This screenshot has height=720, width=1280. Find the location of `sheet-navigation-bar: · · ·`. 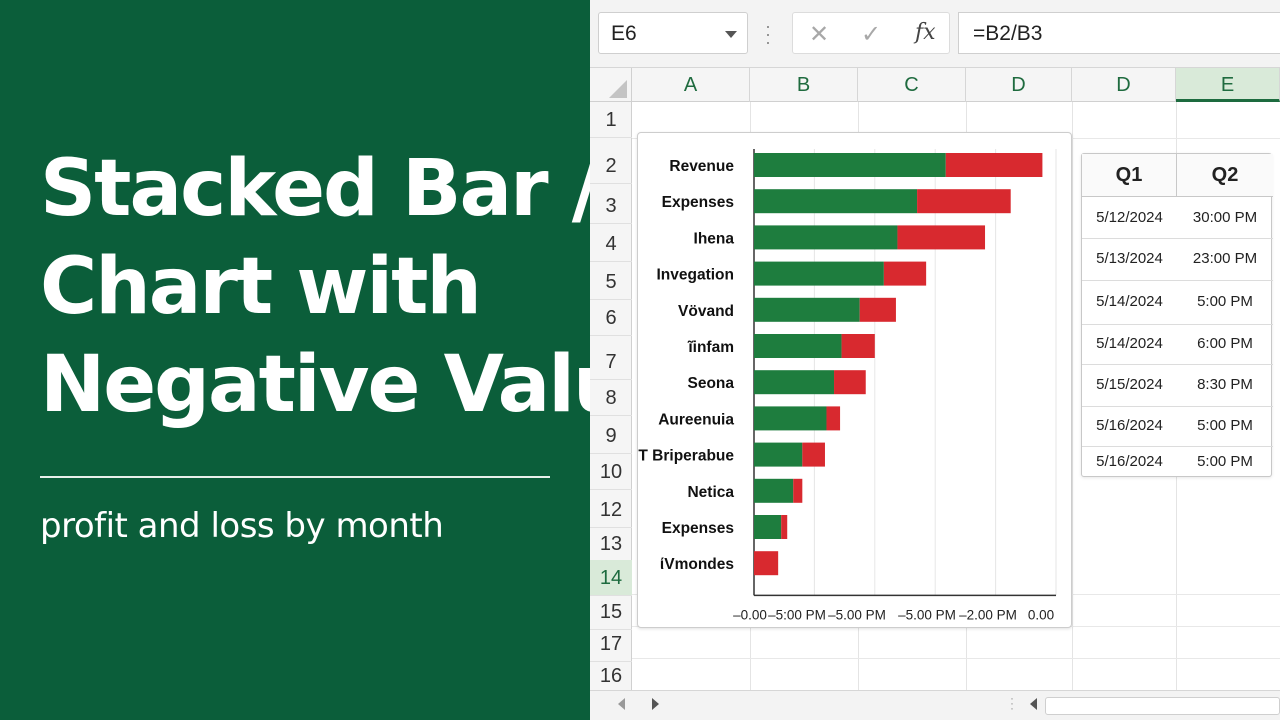

sheet-navigation-bar: · · · is located at coordinates (935, 705).